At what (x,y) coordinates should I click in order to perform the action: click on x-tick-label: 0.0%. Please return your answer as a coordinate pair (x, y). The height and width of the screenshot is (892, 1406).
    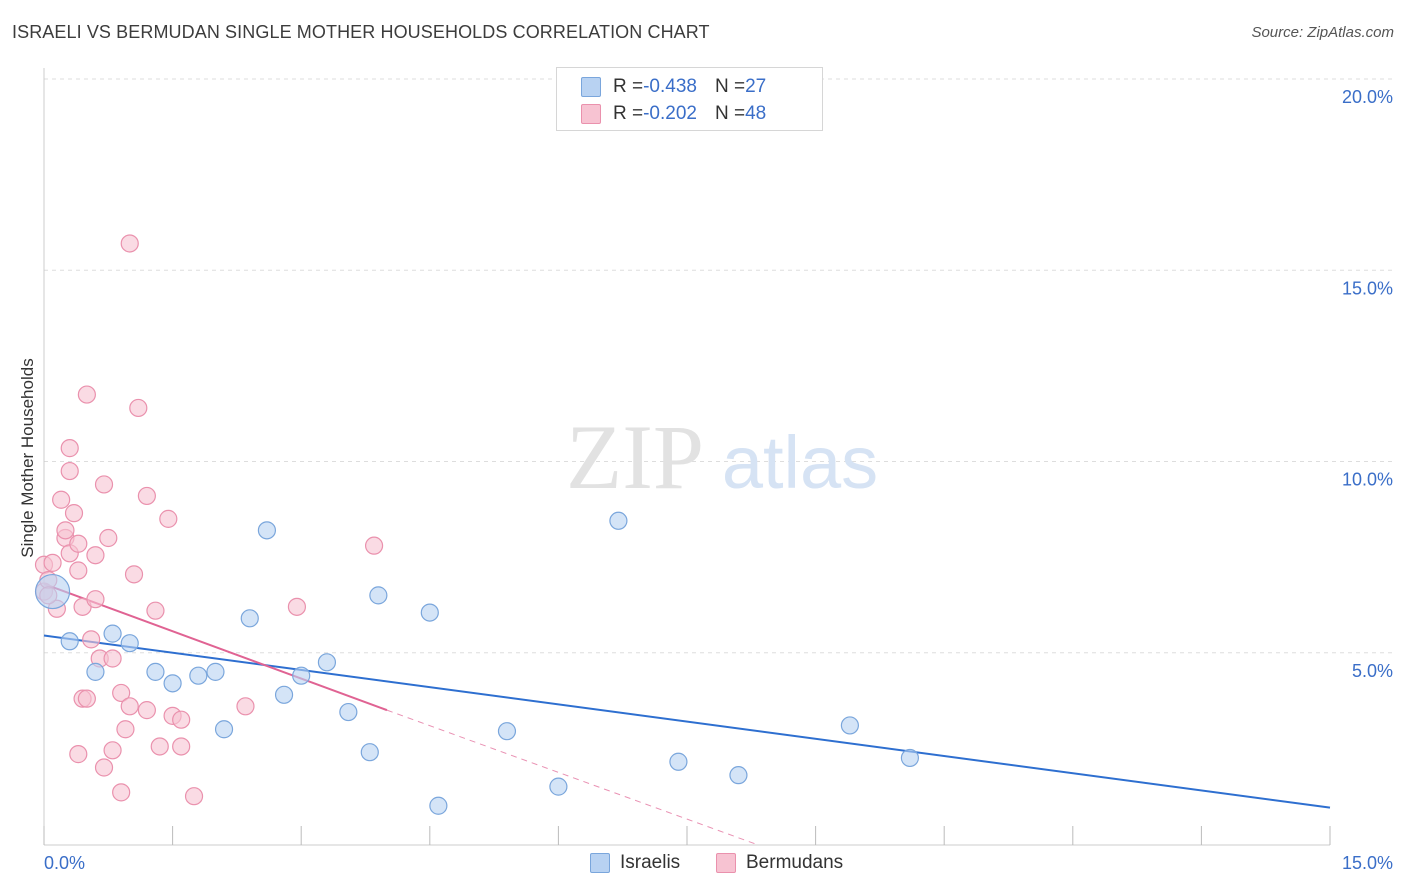
    Looking at the image, I should click on (64, 863).